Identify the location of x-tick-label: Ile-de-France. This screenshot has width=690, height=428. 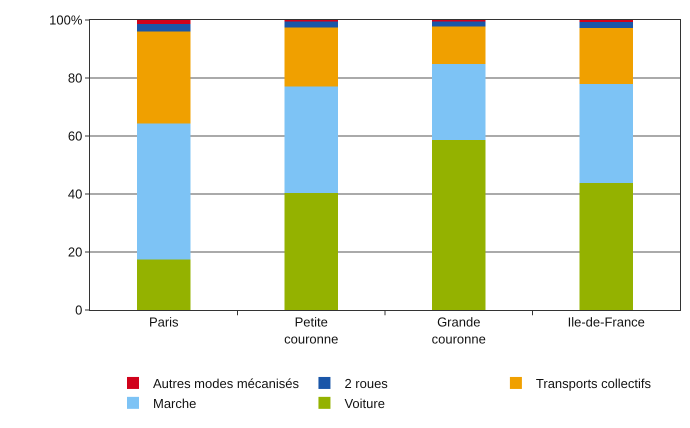
(606, 322).